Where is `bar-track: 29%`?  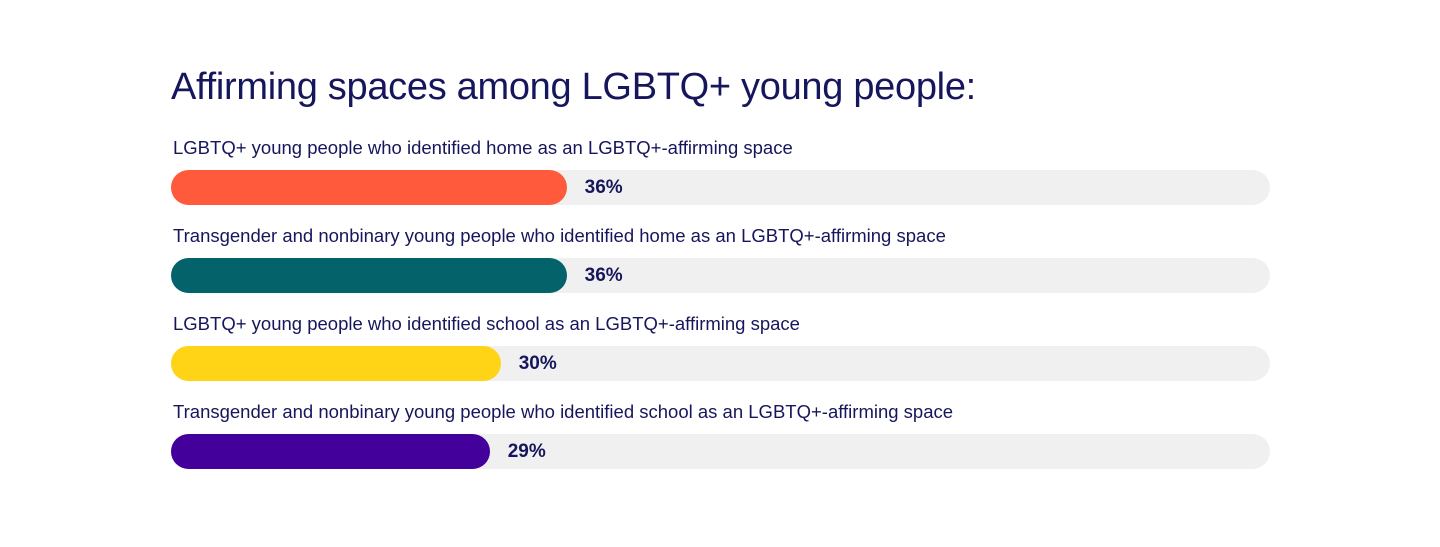
bar-track: 29% is located at coordinates (720, 451).